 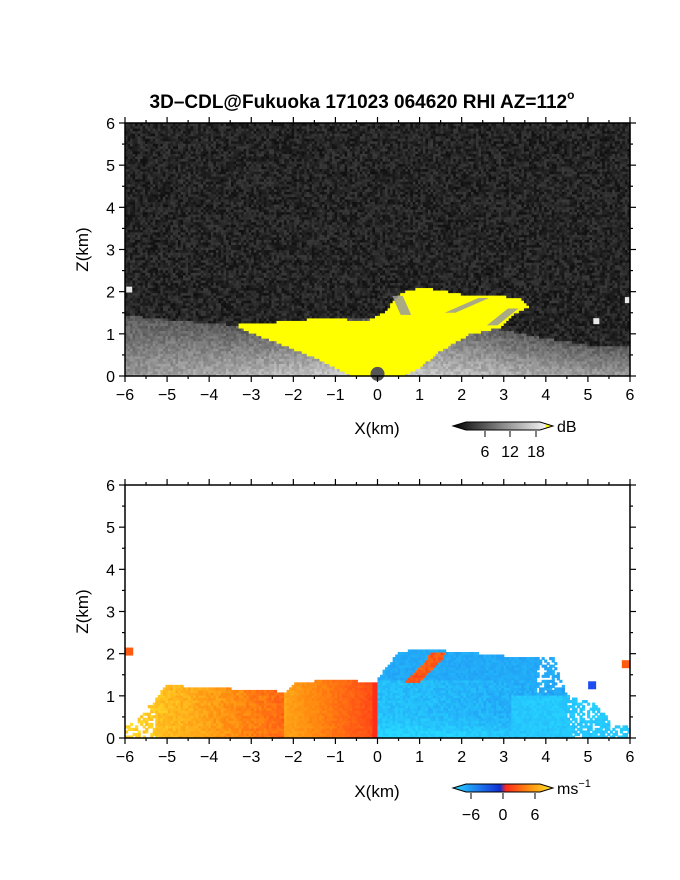 What do you see at coordinates (359, 102) in the screenshot?
I see `chart-title-main: 3D–CDL@Fukuoka 171023 064620 RHI AZ=112` at bounding box center [359, 102].